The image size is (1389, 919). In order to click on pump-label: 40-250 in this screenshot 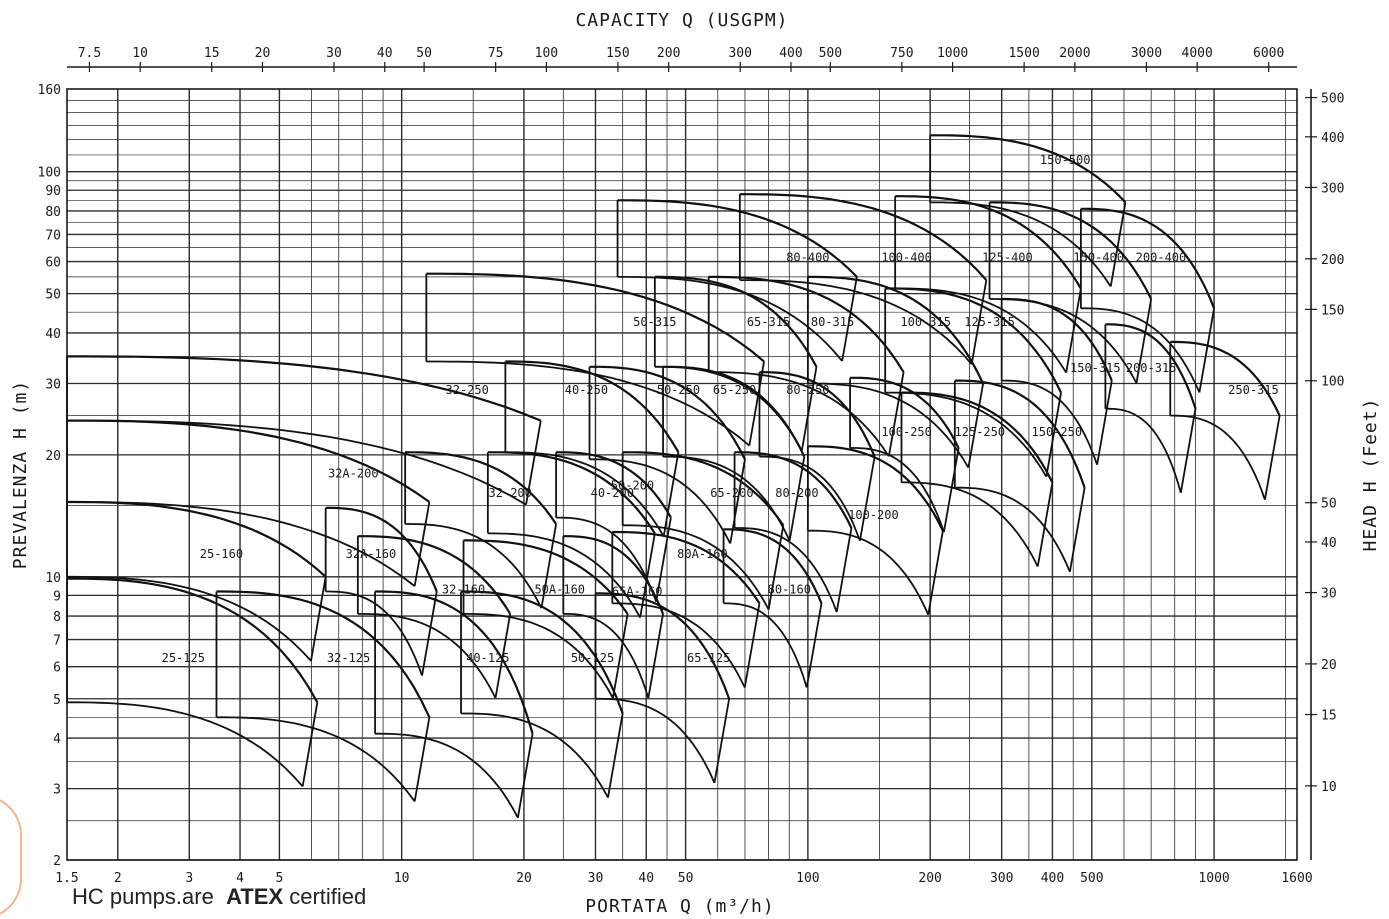, I will do `click(586, 390)`.